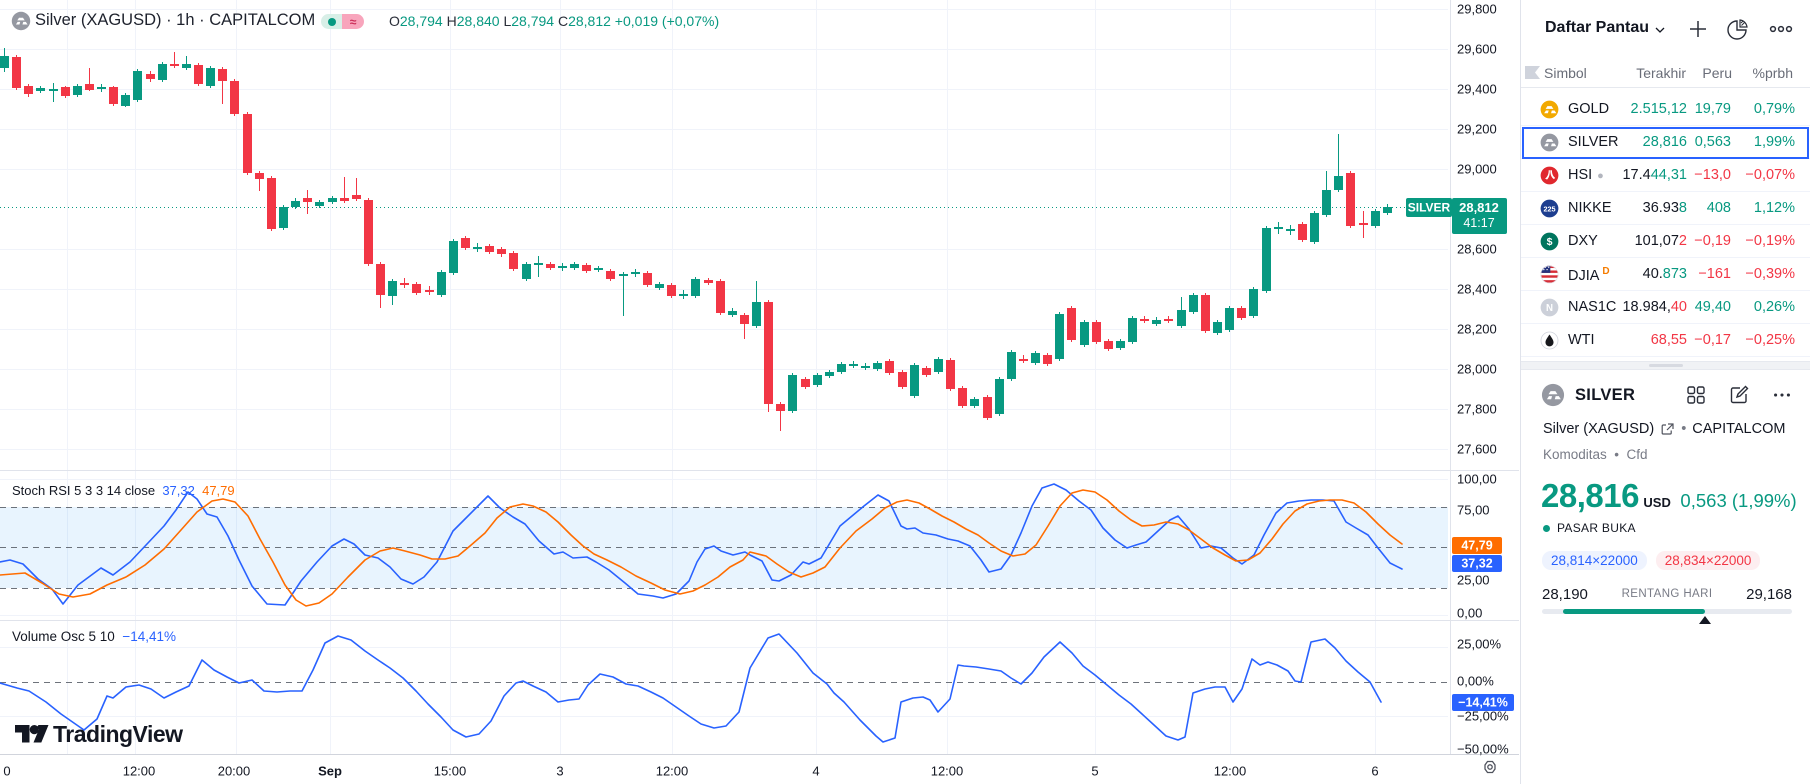  What do you see at coordinates (1479, 207) in the screenshot?
I see `svg-text: 28,812` at bounding box center [1479, 207].